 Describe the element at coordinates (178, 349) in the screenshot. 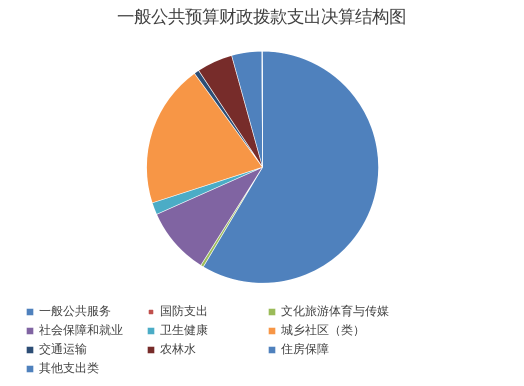

I see `legend-label: 农林水` at that location.